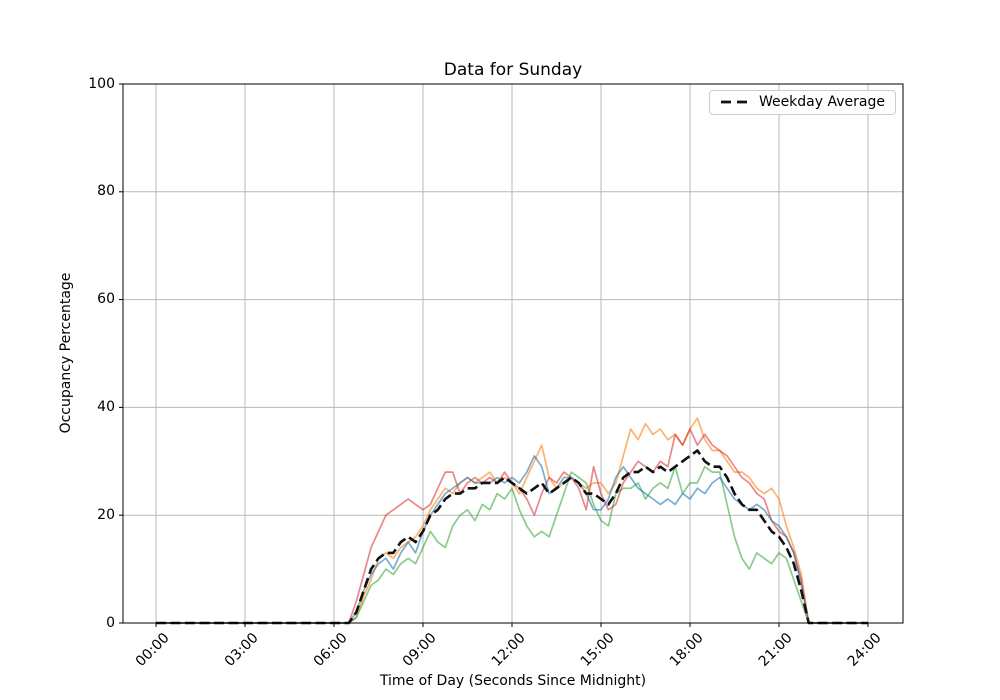 The width and height of the screenshot is (1000, 700). I want to click on y-tick-label: 40, so click(106, 406).